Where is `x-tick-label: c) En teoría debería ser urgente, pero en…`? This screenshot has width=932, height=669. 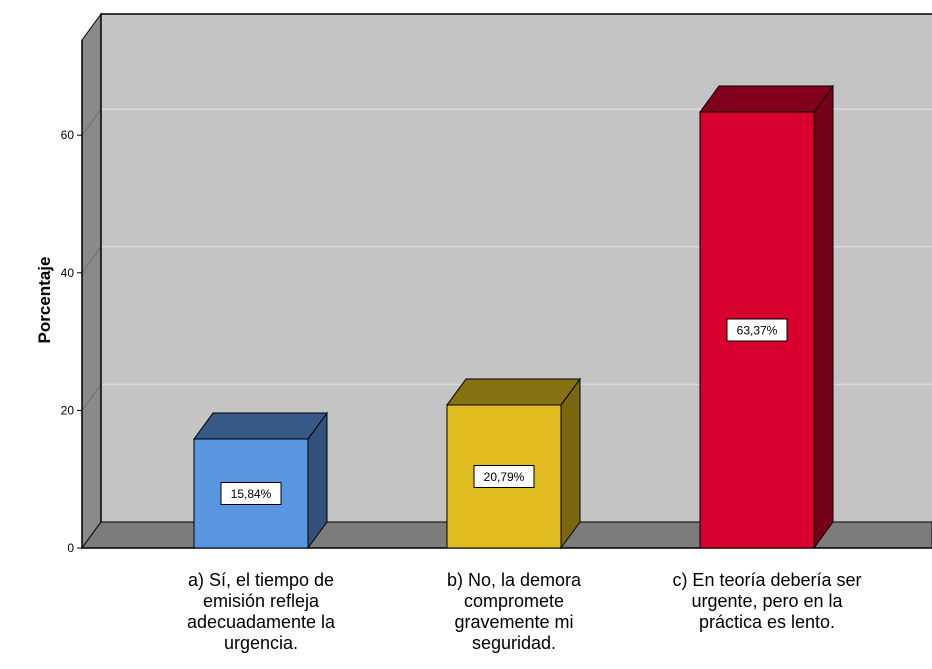 x-tick-label: c) En teoría debería ser urgente, pero en… is located at coordinates (766, 601).